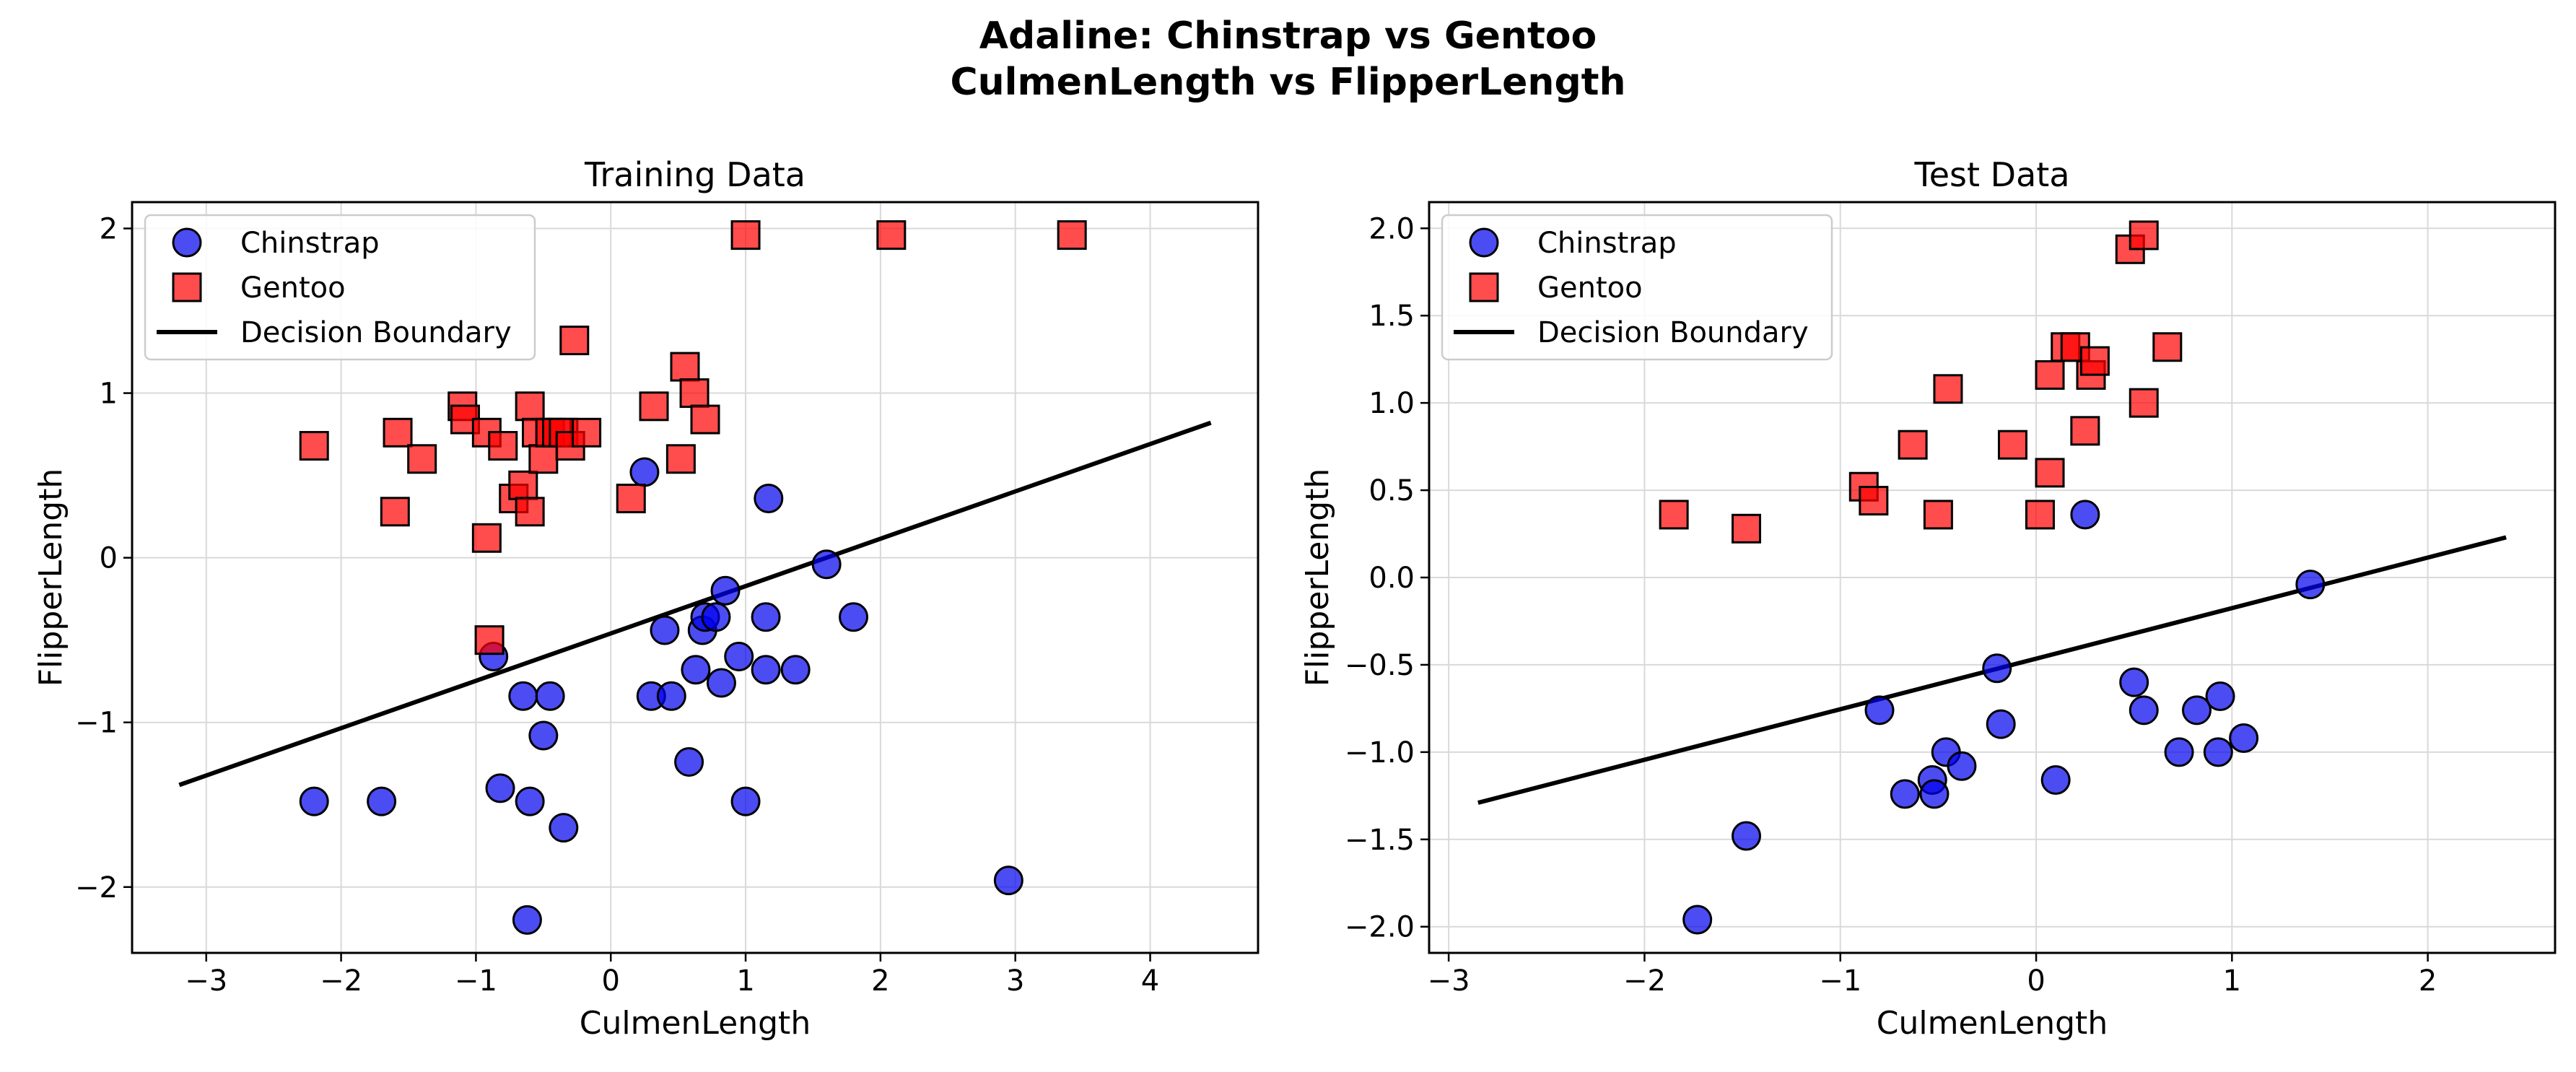 This screenshot has height=1072, width=2576. I want to click on x-tick-label: 4, so click(1150, 981).